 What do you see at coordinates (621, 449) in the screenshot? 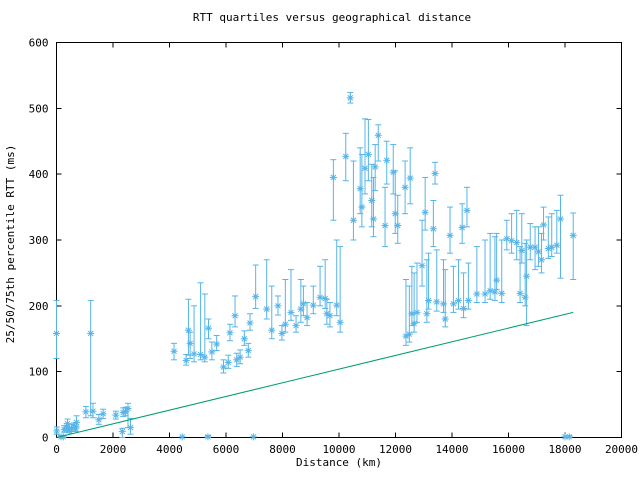
I see `x-tick-label: 20000` at bounding box center [621, 449].